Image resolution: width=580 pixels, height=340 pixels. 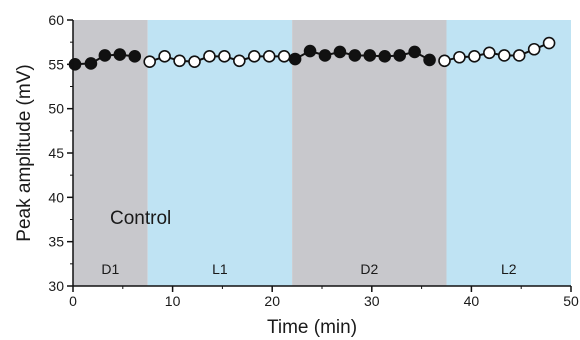 What do you see at coordinates (472, 301) in the screenshot?
I see `x-tick-label-40: 40` at bounding box center [472, 301].